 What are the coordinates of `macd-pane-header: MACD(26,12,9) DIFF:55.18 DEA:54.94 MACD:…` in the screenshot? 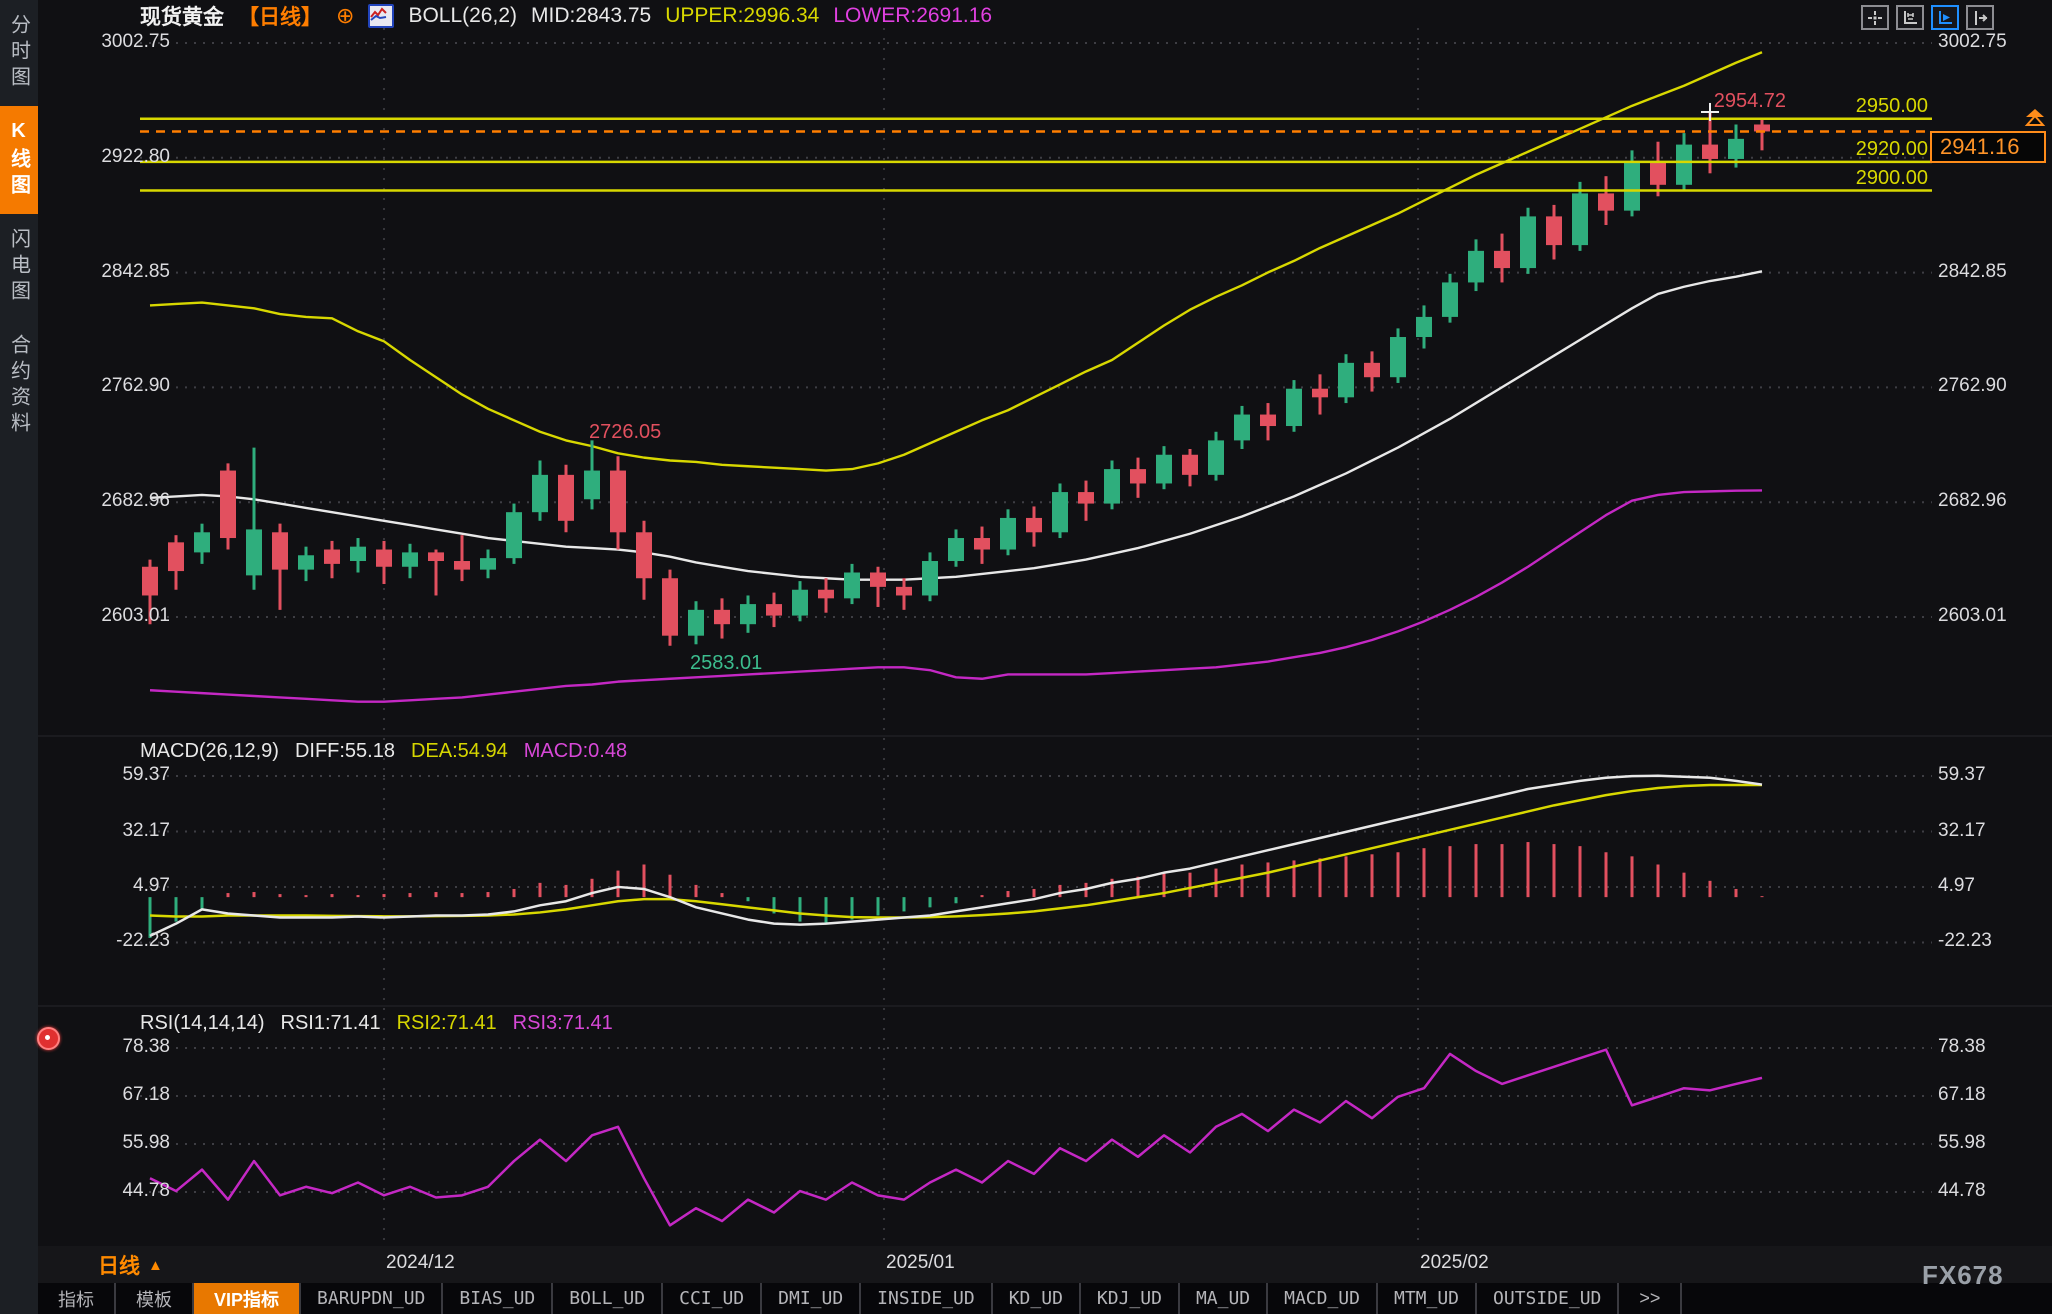 It's located at (383, 751).